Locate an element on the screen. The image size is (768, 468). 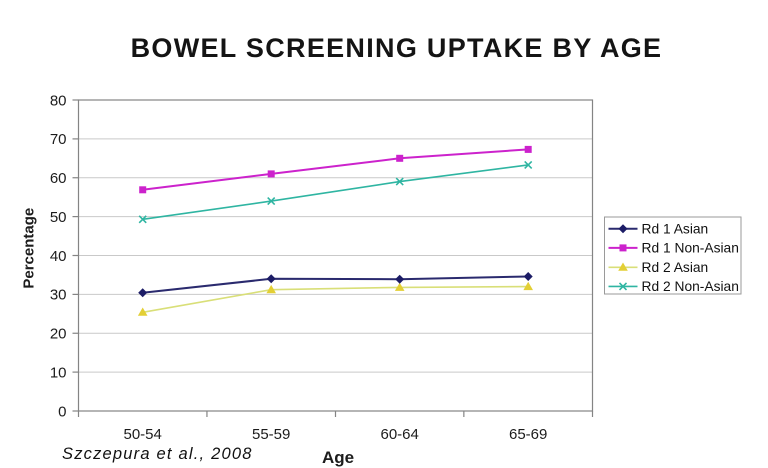
svg-text: Rd 2 Non-Asian is located at coordinates (690, 286).